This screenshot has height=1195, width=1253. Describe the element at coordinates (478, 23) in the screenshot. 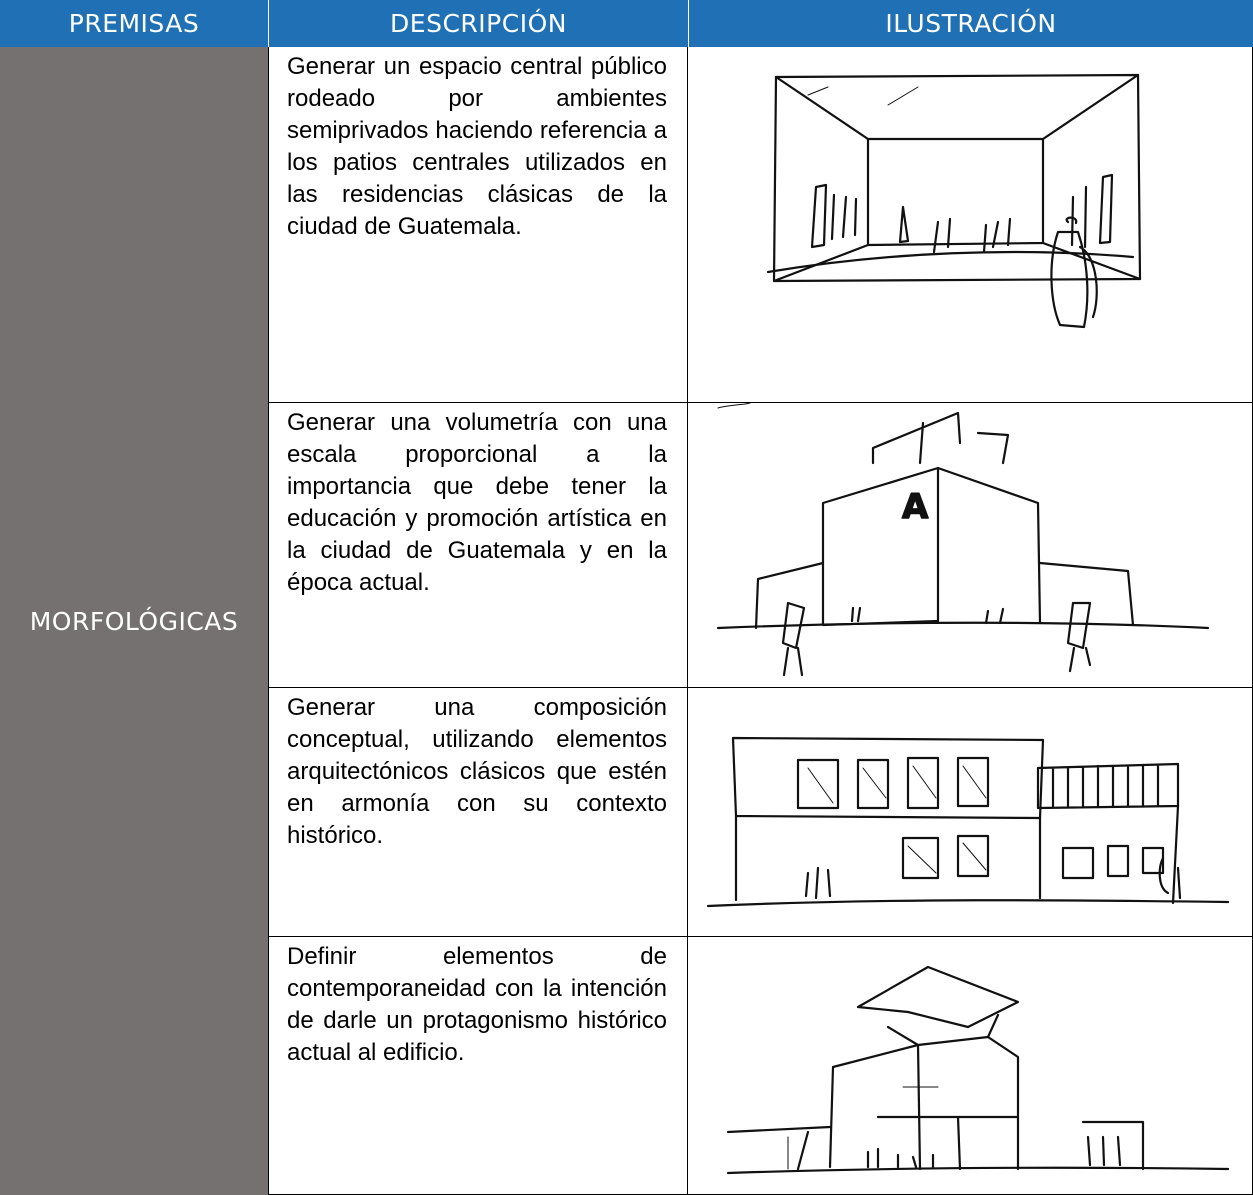

I see `header-cell: DESCRIPCIÓN` at that location.